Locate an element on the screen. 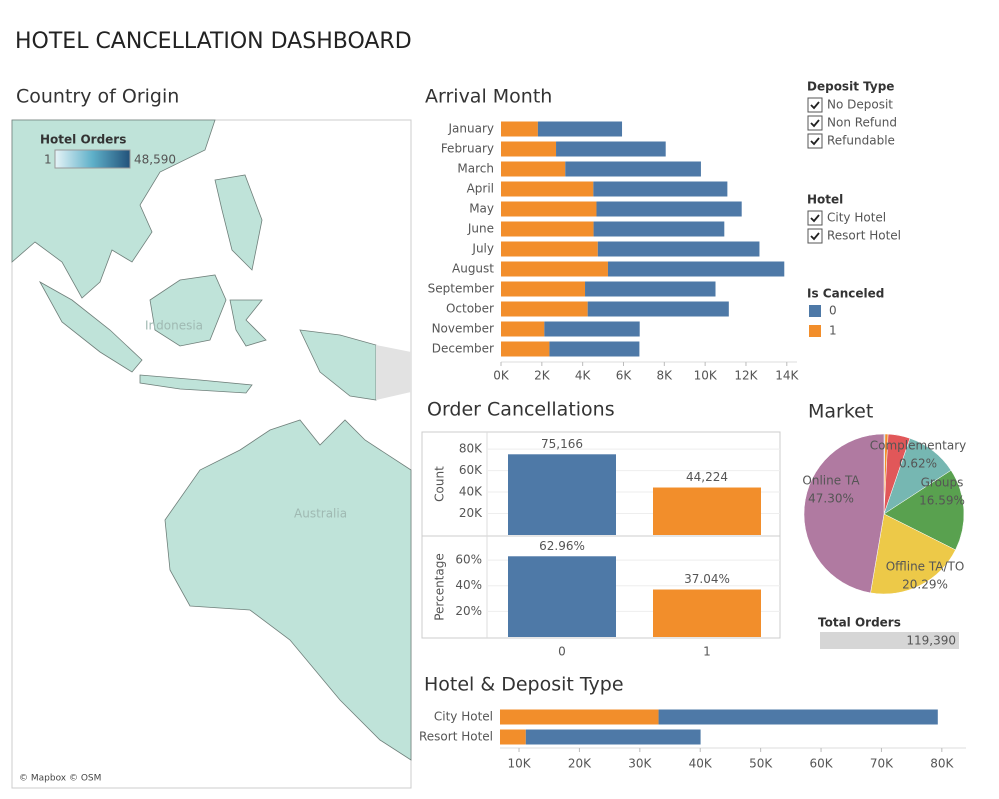 This screenshot has width=999, height=799. filter-option-label: Resort Hotel is located at coordinates (864, 236).